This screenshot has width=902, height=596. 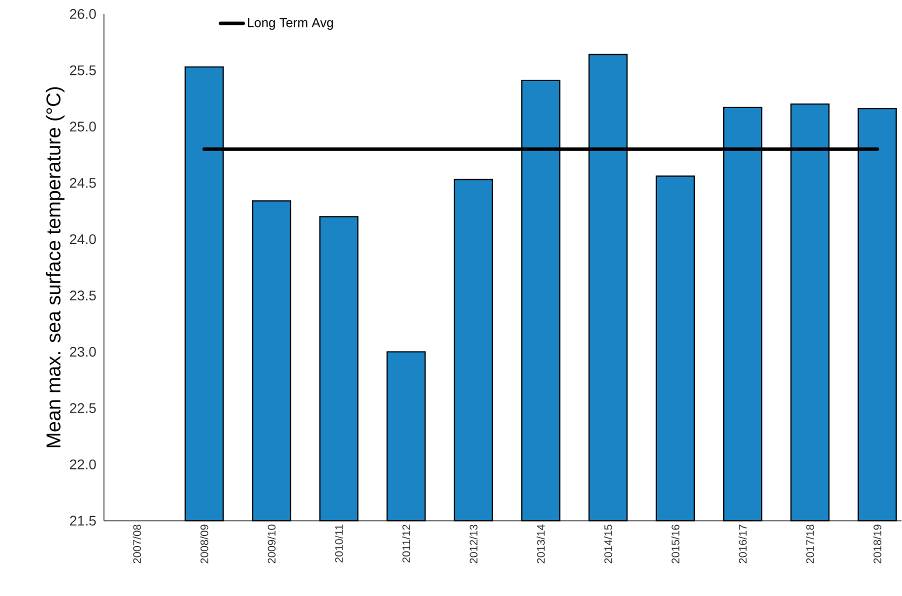 What do you see at coordinates (290, 24) in the screenshot?
I see `legend-label: Long Term Avg` at bounding box center [290, 24].